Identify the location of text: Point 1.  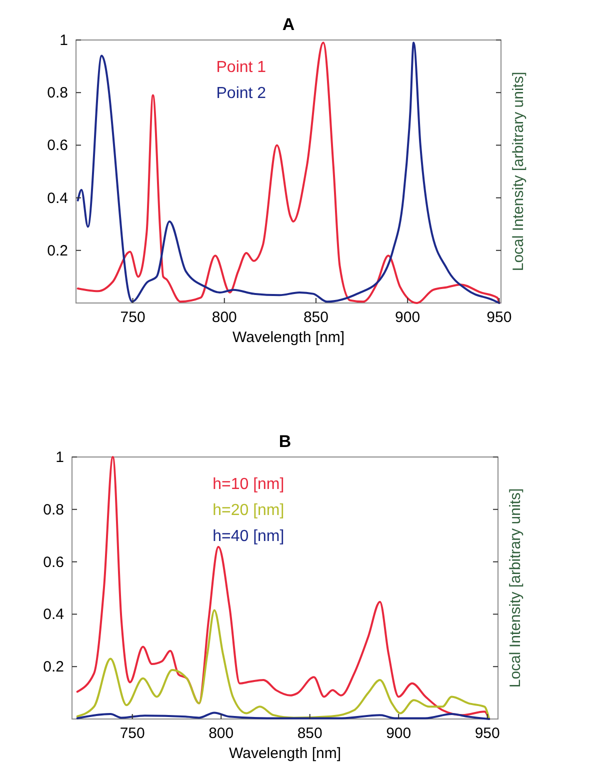
(241, 67).